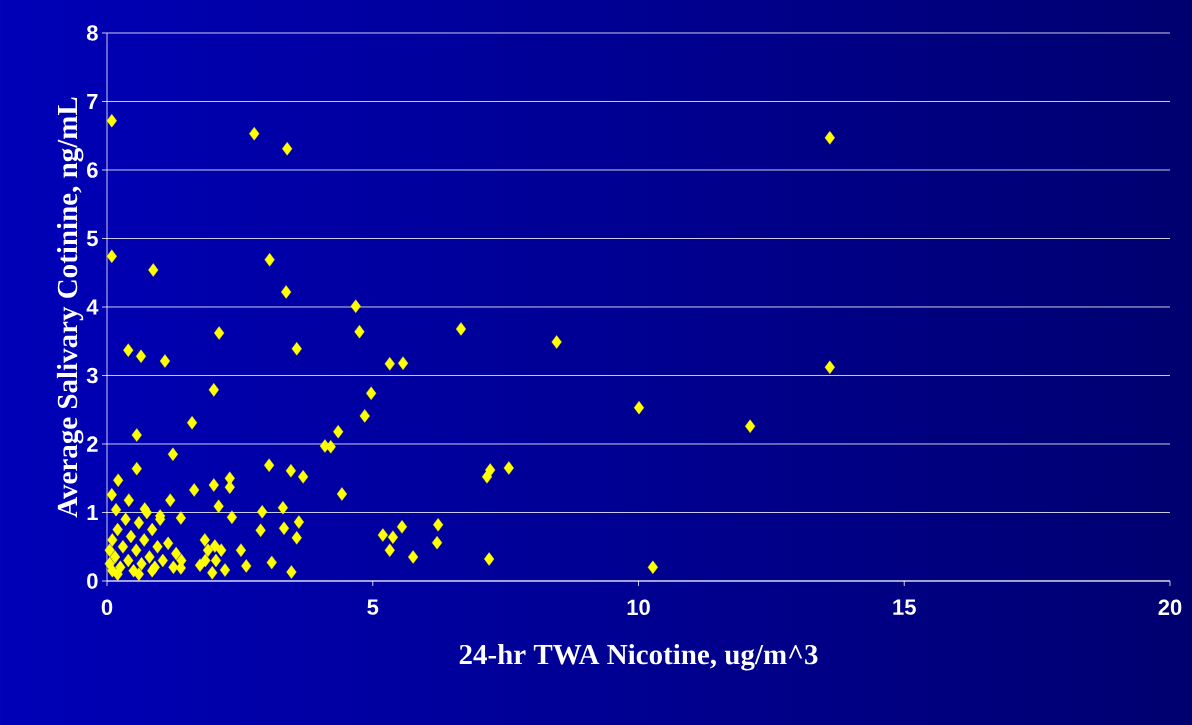 The image size is (1192, 725). Describe the element at coordinates (92, 512) in the screenshot. I see `y-tick-label: 1` at that location.